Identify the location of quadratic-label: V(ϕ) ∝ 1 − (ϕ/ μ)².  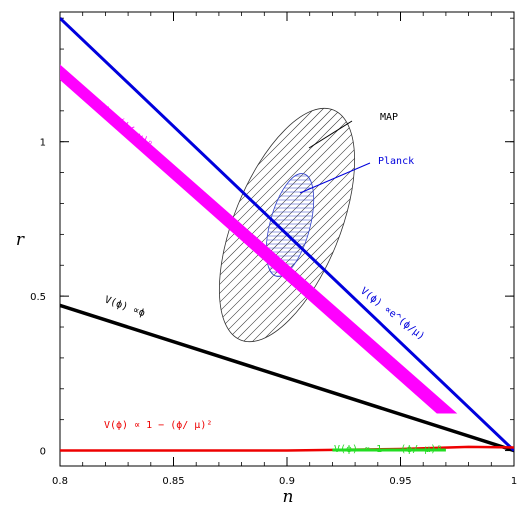
(158, 425).